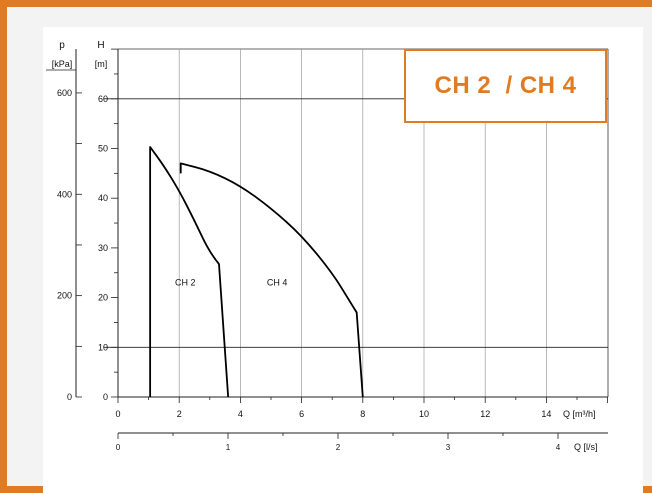  Describe the element at coordinates (118, 447) in the screenshot. I see `q-ls-tick-label: 0` at that location.